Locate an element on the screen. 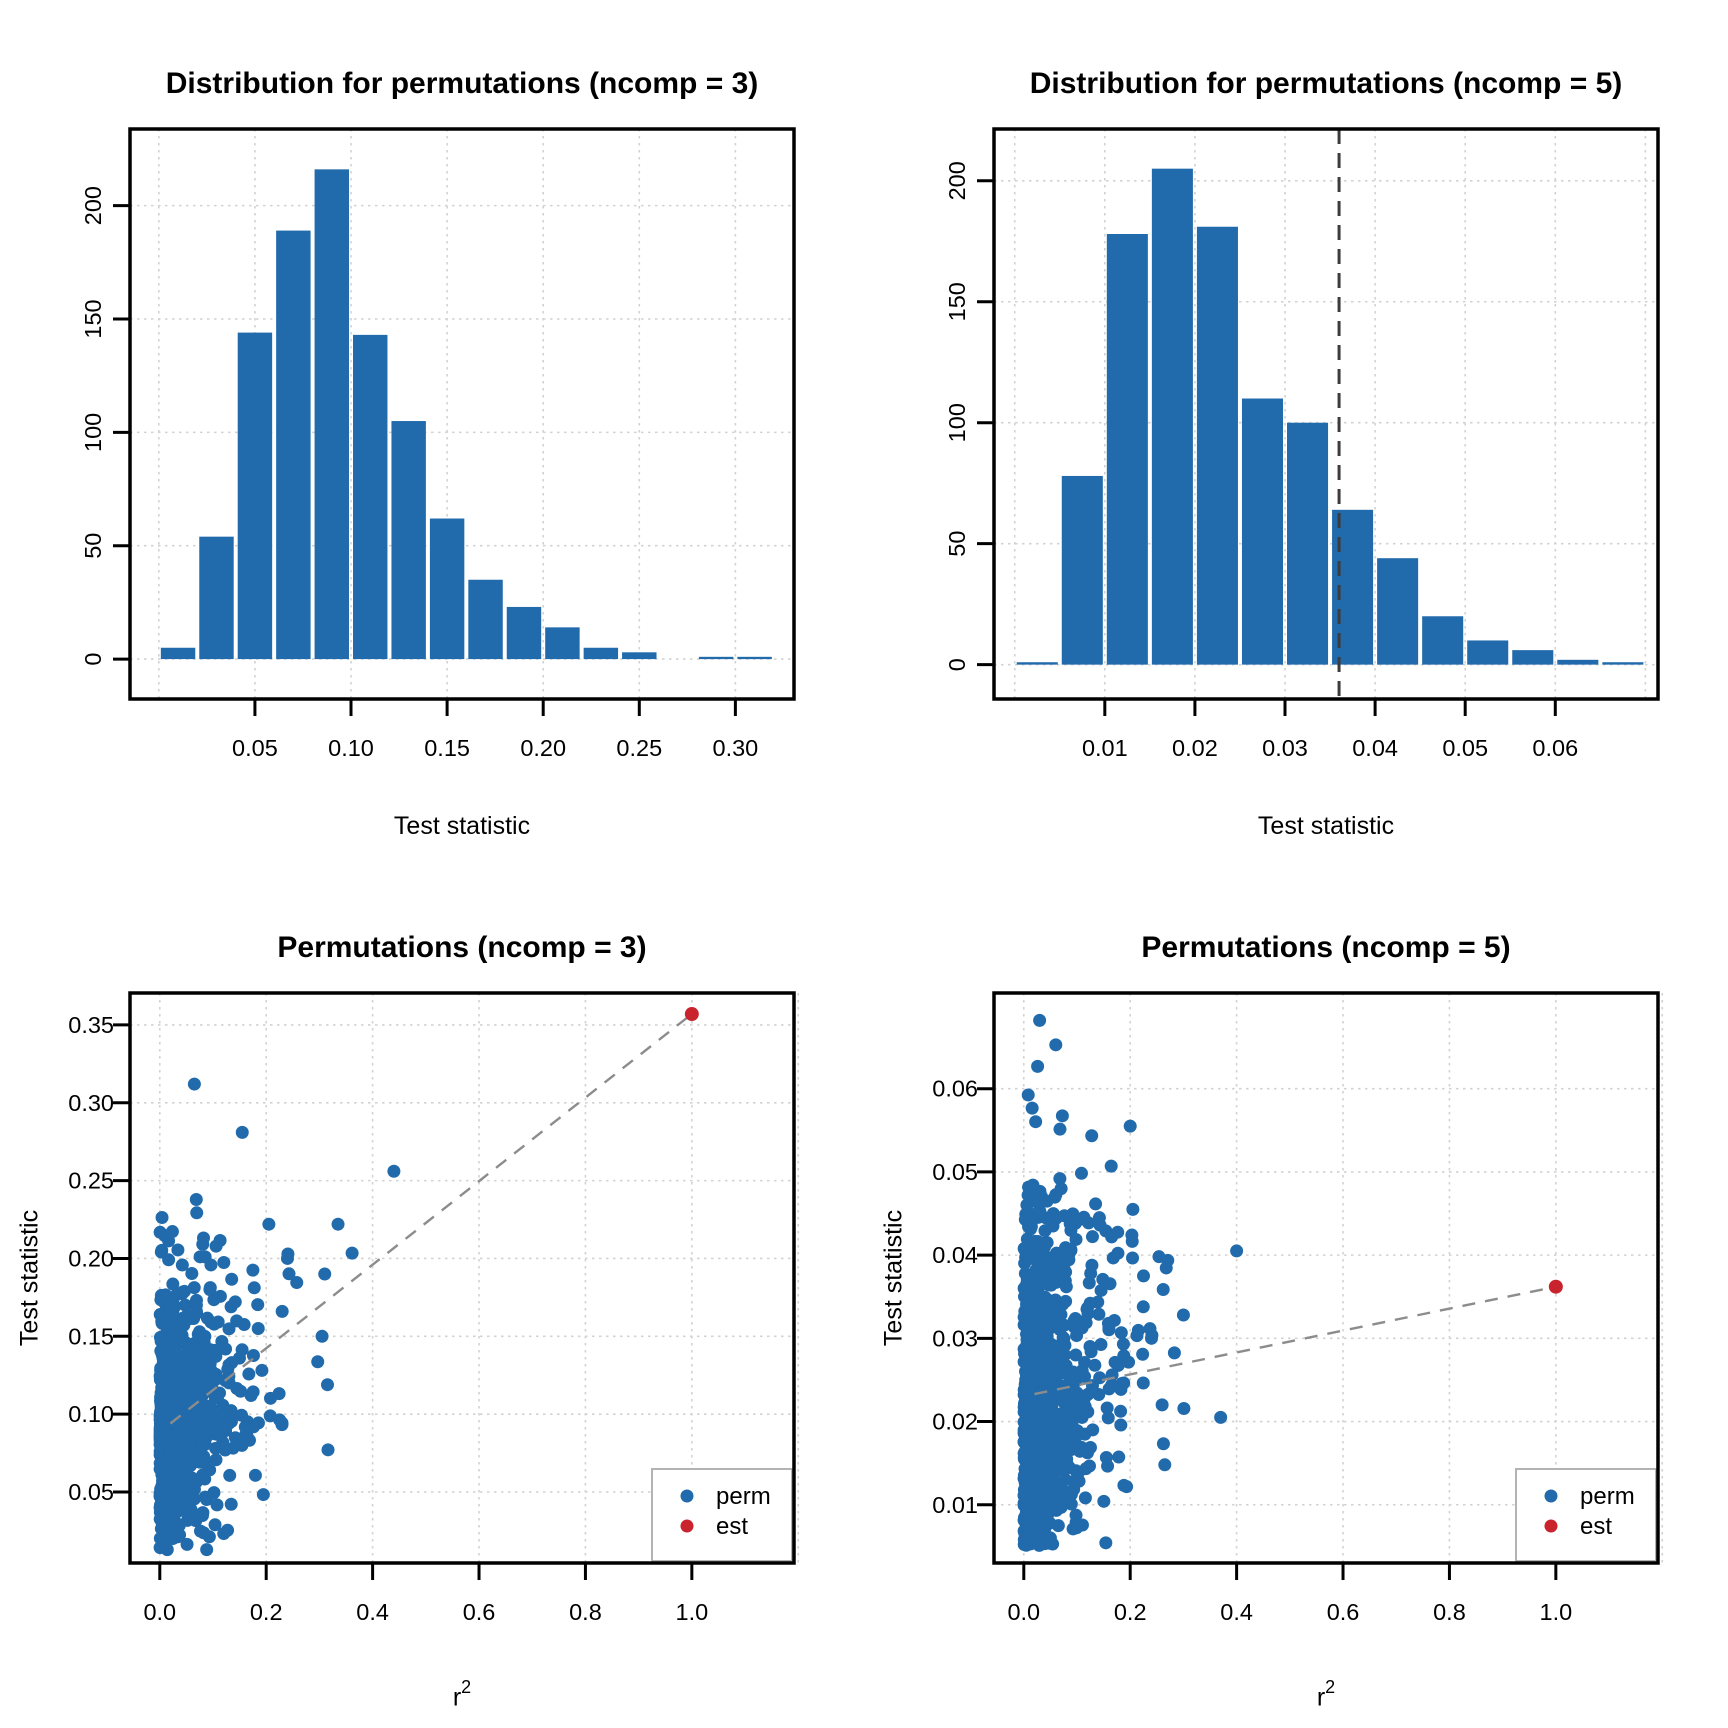 The width and height of the screenshot is (1728, 1728). legend-label: est is located at coordinates (1596, 1526).